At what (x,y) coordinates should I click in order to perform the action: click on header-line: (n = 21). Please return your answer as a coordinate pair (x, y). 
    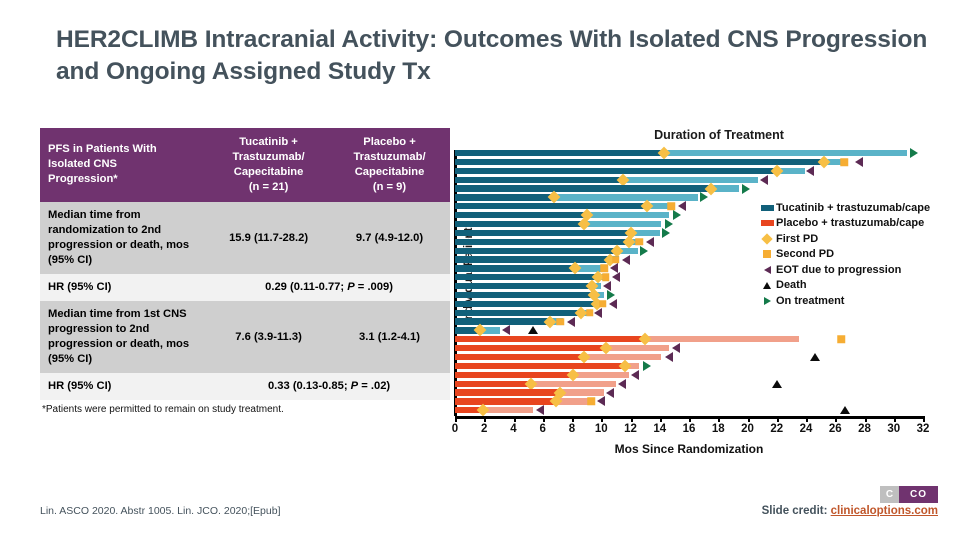
    Looking at the image, I should click on (268, 186).